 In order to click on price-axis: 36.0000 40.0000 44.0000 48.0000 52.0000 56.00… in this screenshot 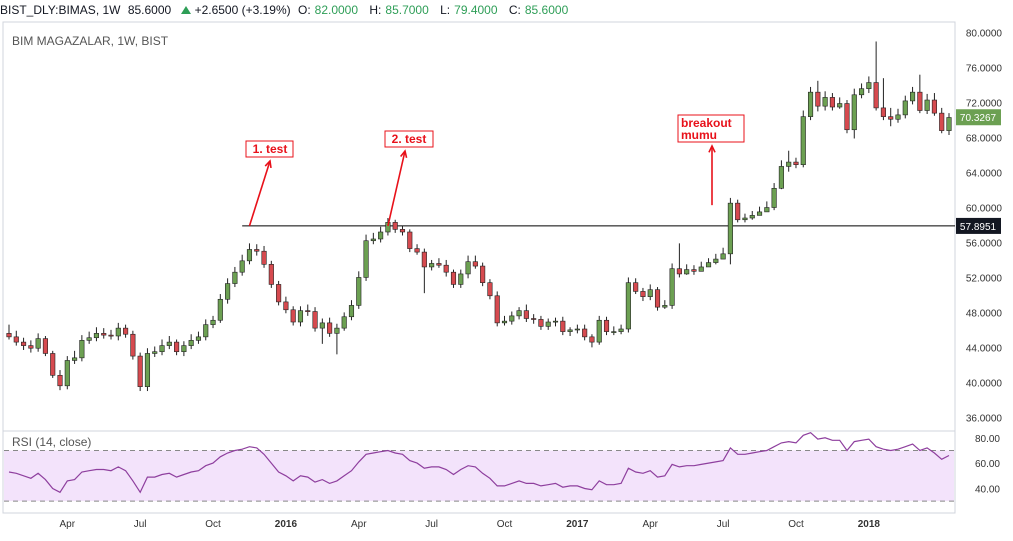, I will do `click(984, 227)`.